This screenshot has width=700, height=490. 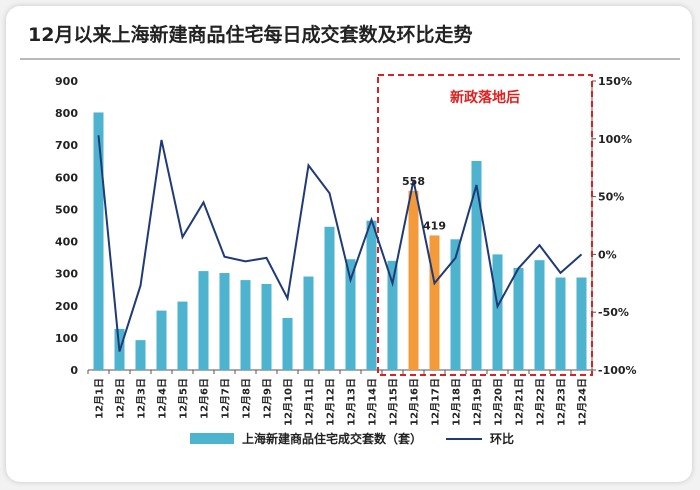 What do you see at coordinates (142, 398) in the screenshot?
I see `x-tick-label: 12月3日` at bounding box center [142, 398].